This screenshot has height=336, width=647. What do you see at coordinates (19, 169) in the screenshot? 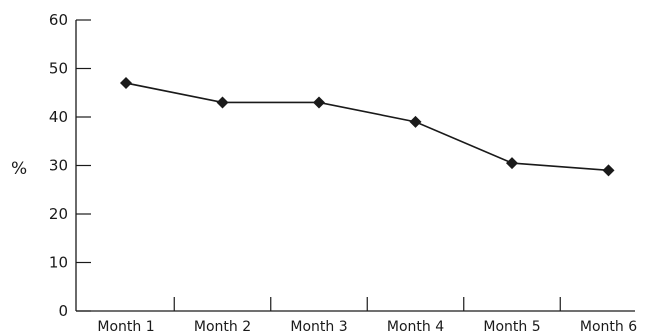
I see `y-axis-title: %` at bounding box center [19, 169].